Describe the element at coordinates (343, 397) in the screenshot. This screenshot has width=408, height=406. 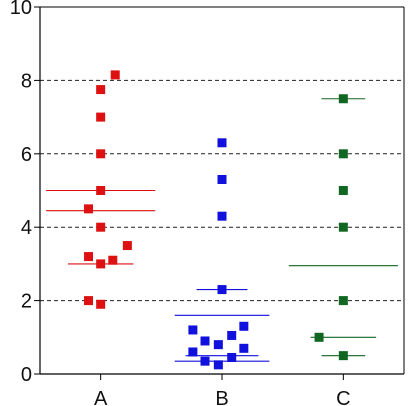
I see `x-tick-label-C: C` at that location.